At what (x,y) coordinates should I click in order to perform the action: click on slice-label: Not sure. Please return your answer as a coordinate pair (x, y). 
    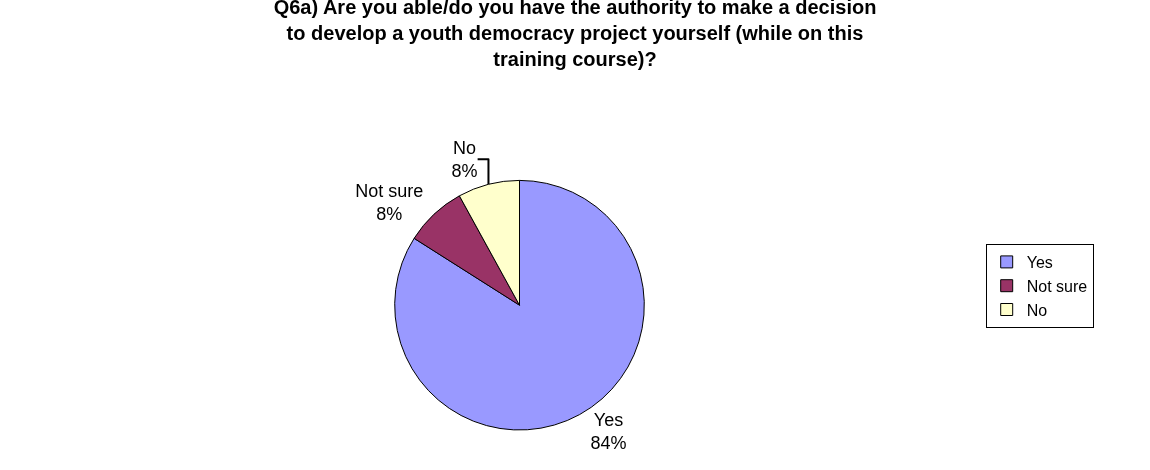
    Looking at the image, I should click on (389, 190).